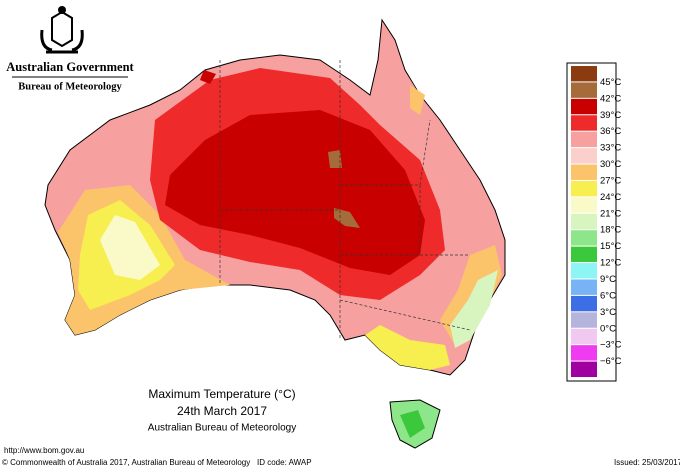 This screenshot has height=472, width=680. I want to click on footer-issued: Issued: 25/03/2017, so click(647, 462).